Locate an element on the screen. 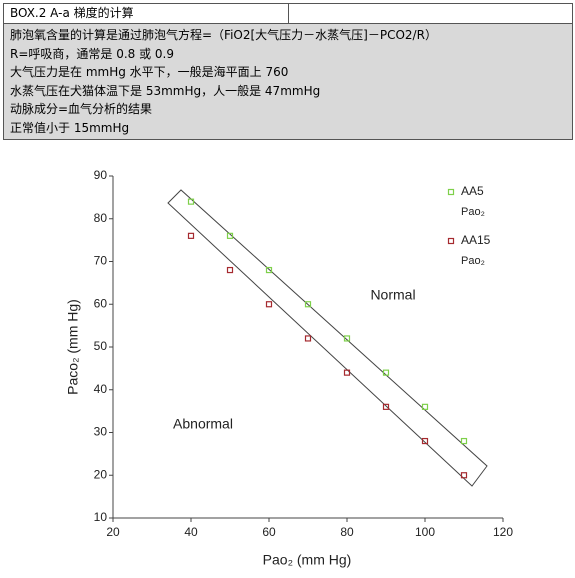 The image size is (575, 578). legend-label: AA15 is located at coordinates (476, 240).